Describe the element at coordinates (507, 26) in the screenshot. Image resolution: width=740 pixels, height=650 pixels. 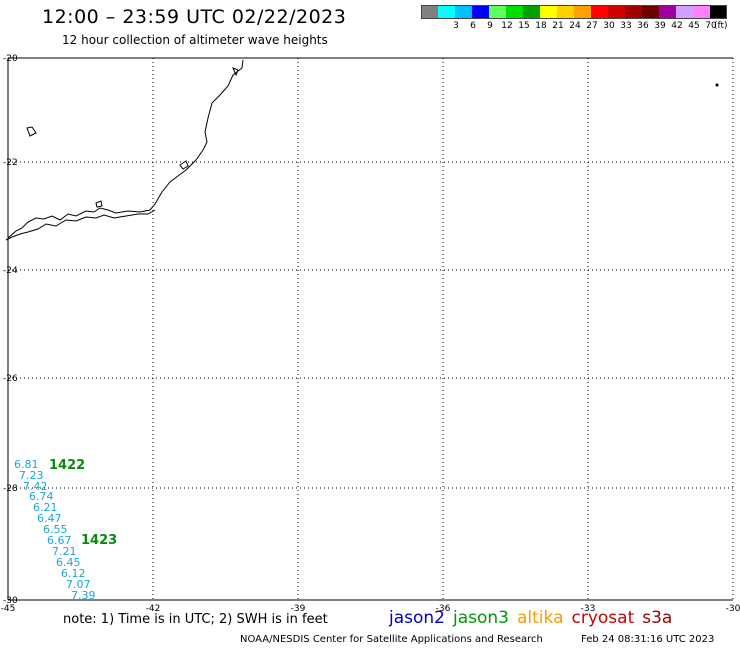
I see `legend-label: 12` at that location.